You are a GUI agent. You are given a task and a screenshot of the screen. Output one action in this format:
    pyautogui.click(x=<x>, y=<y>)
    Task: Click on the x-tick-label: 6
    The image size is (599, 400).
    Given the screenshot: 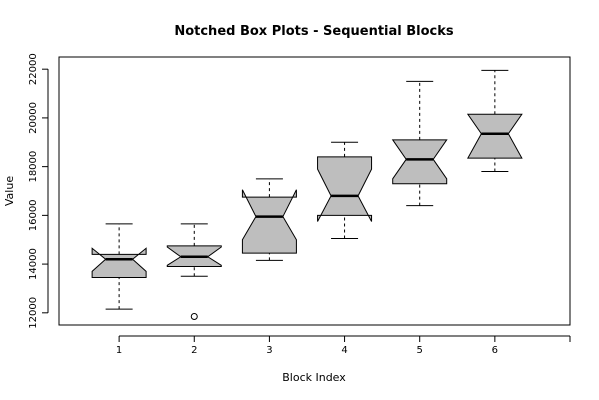 What is the action you would take?
    pyautogui.click(x=495, y=350)
    